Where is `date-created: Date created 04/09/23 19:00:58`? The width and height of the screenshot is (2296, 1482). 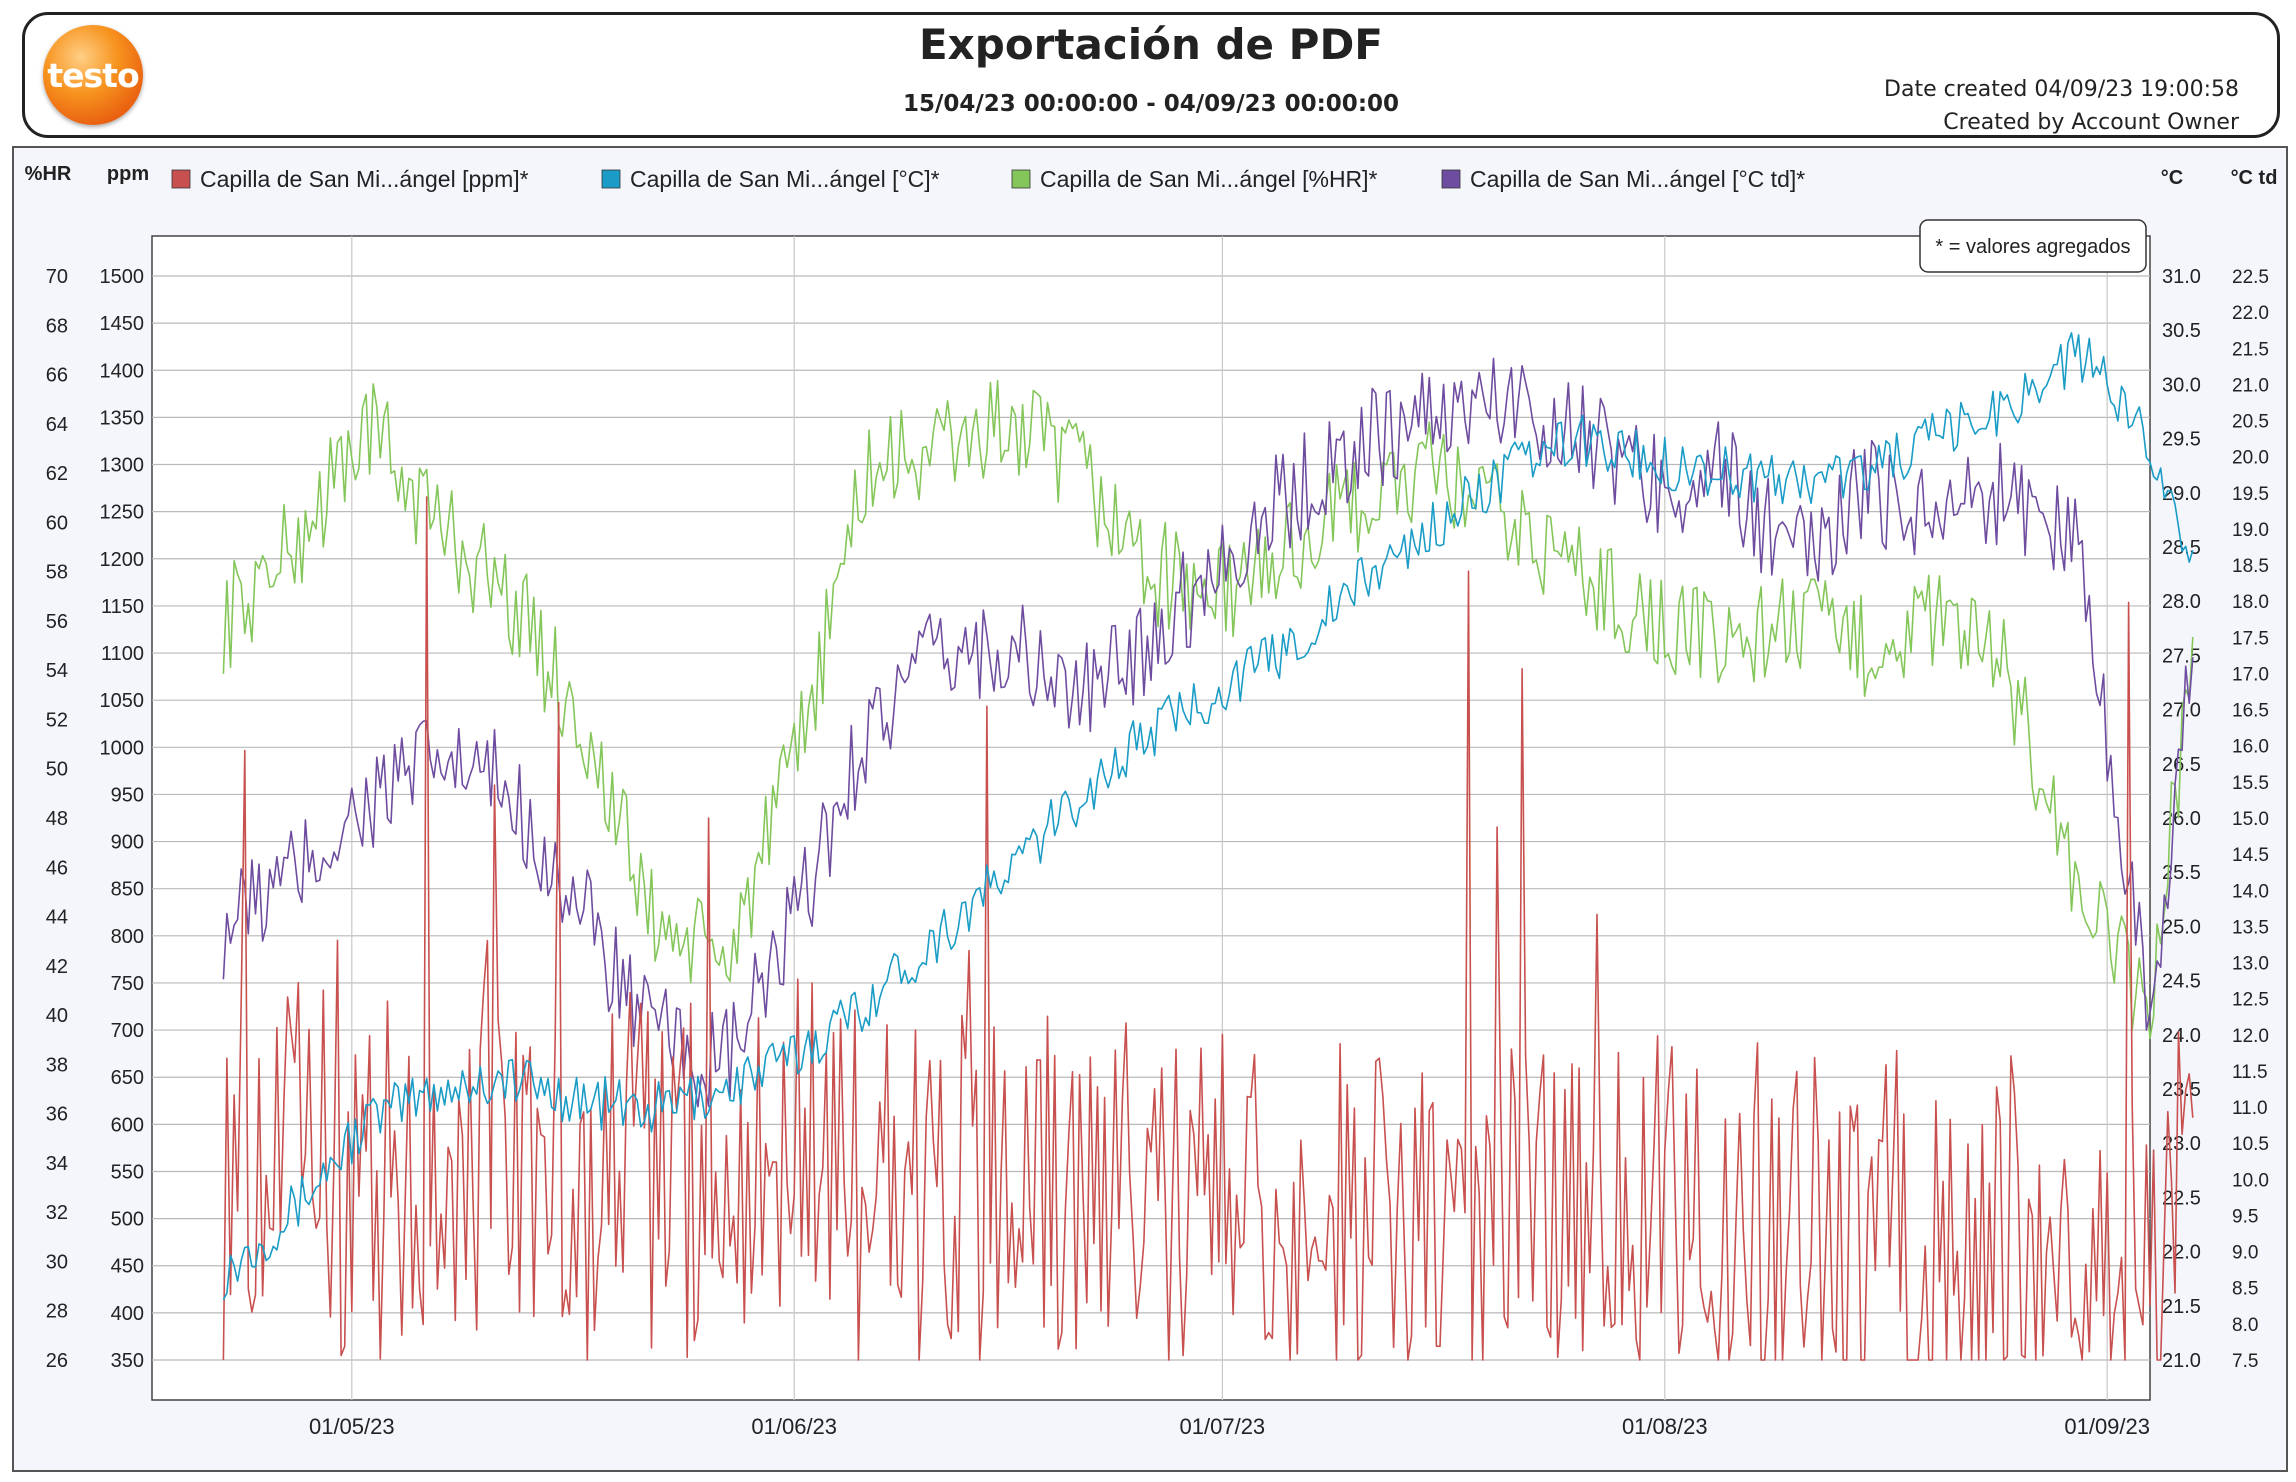 date-created: Date created 04/09/23 19:00:58 is located at coordinates (2061, 89).